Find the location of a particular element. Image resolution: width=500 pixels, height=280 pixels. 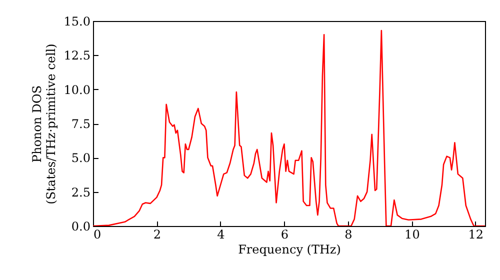

y-tick-label: 0.0 is located at coordinates (80, 227).